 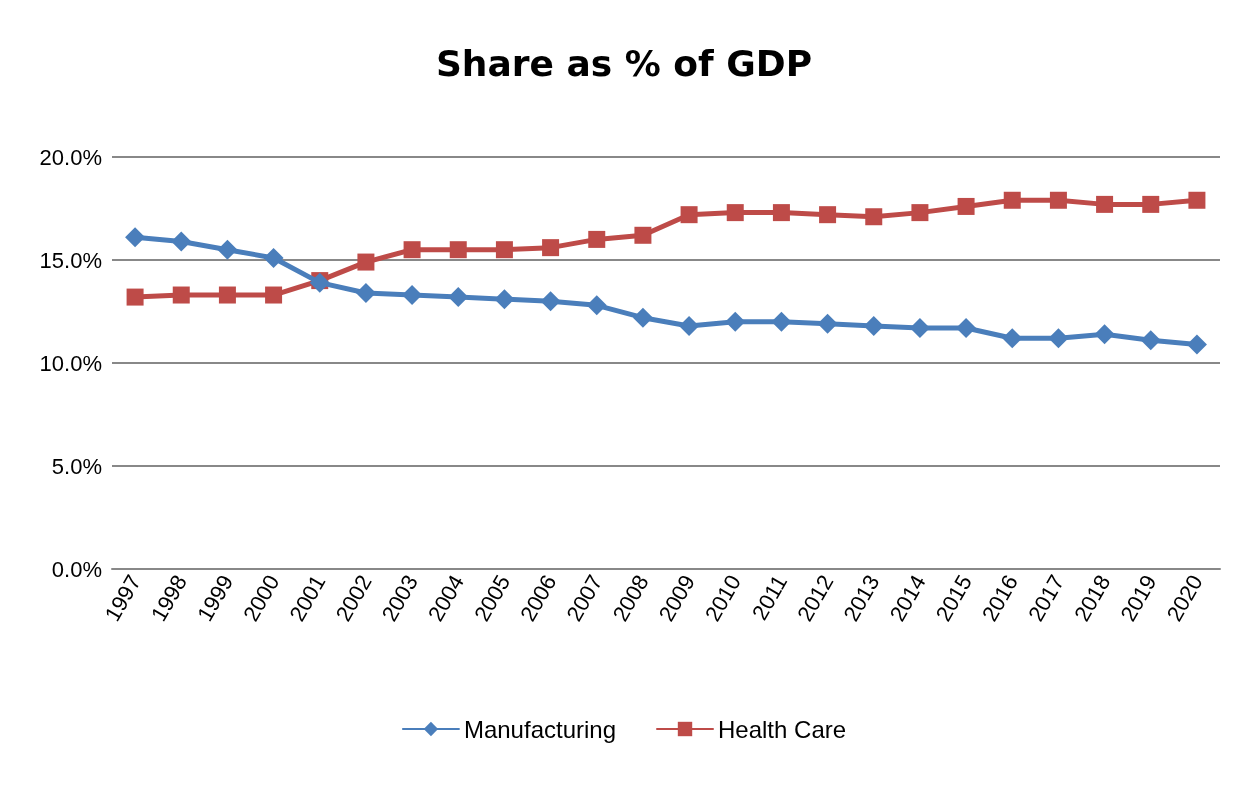 What do you see at coordinates (540, 729) in the screenshot?
I see `legend-label: Manufacturing` at bounding box center [540, 729].